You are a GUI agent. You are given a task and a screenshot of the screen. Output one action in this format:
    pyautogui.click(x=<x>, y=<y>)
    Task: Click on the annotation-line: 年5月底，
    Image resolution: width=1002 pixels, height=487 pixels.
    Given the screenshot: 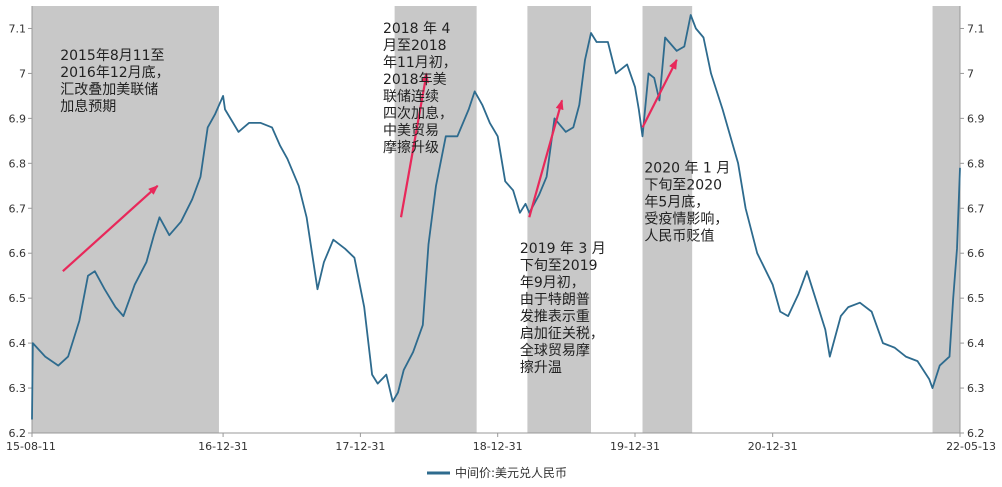 What is the action you would take?
    pyautogui.click(x=676, y=202)
    